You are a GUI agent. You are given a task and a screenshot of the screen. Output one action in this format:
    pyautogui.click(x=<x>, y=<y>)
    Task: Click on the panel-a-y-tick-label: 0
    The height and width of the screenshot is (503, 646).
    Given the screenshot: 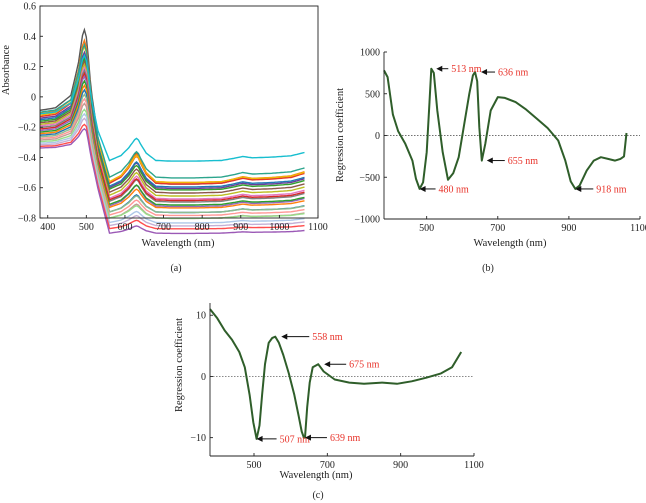 What is the action you would take?
    pyautogui.click(x=33, y=97)
    